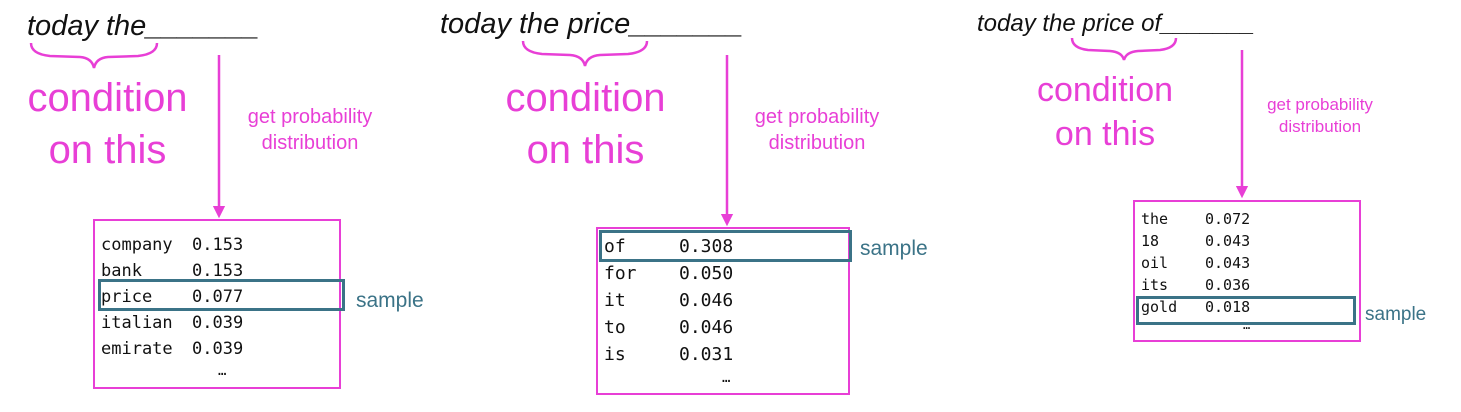 This screenshot has width=1461, height=412. What do you see at coordinates (620, 273) in the screenshot?
I see `token-word: for` at bounding box center [620, 273].